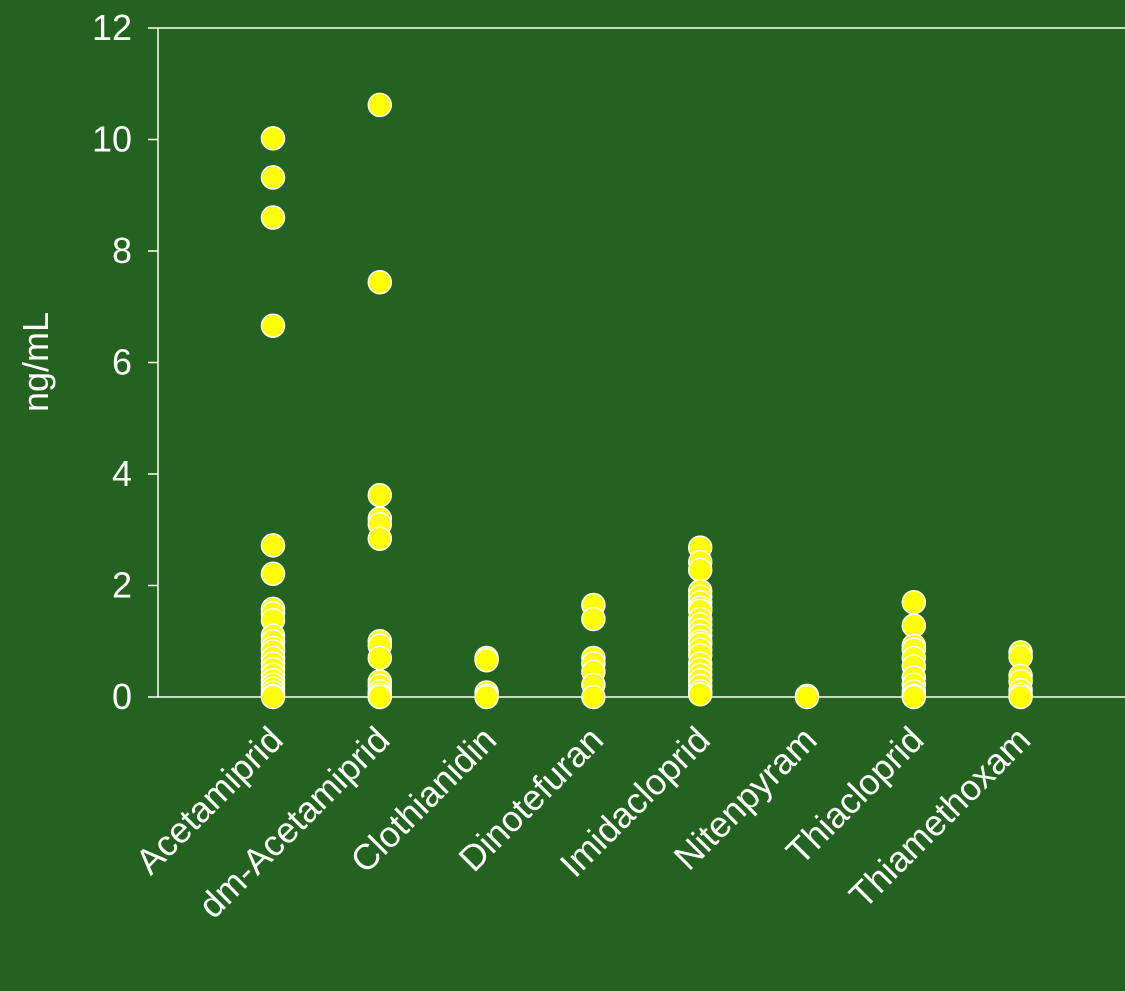 This screenshot has height=991, width=1125. Describe the element at coordinates (293, 822) in the screenshot. I see `x-category-label: dm-Acetamiprid` at that location.